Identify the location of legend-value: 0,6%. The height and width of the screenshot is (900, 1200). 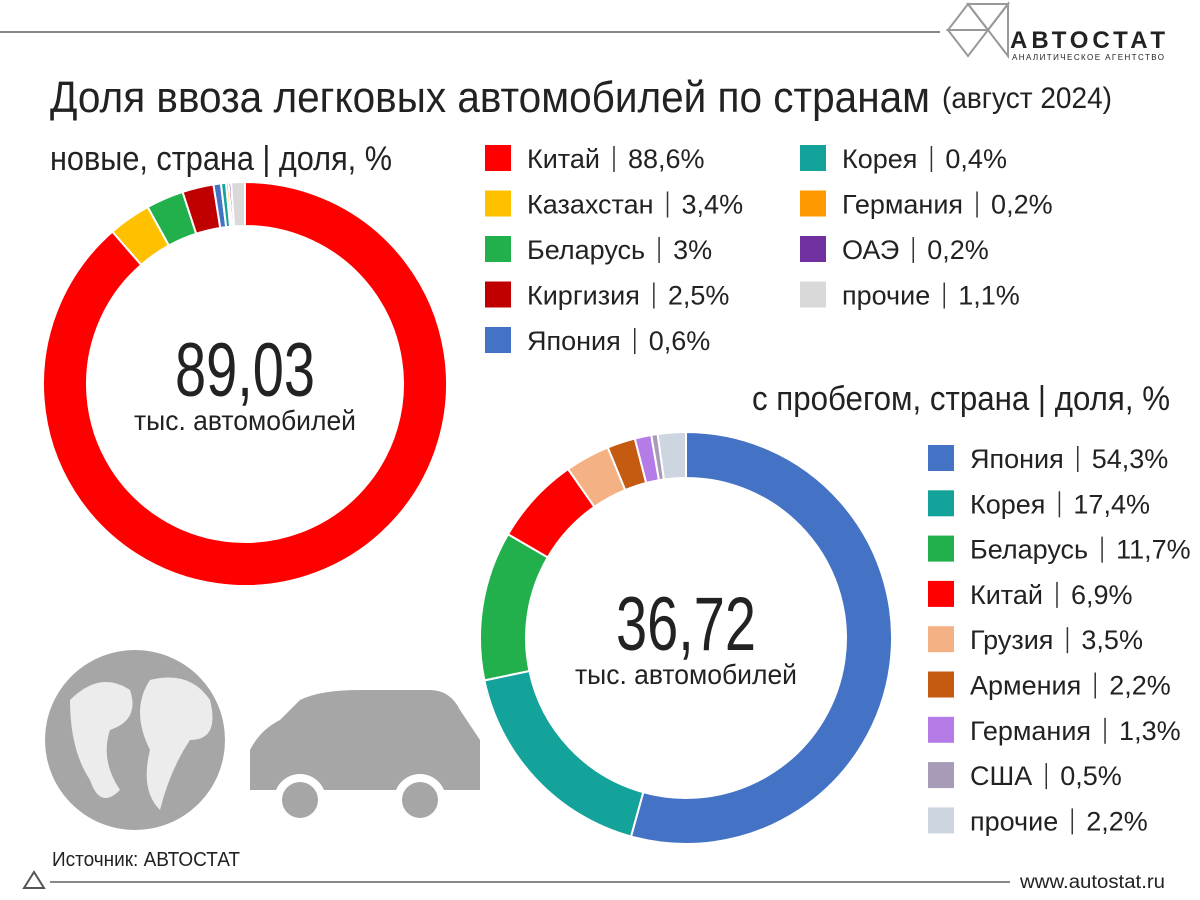
(680, 341).